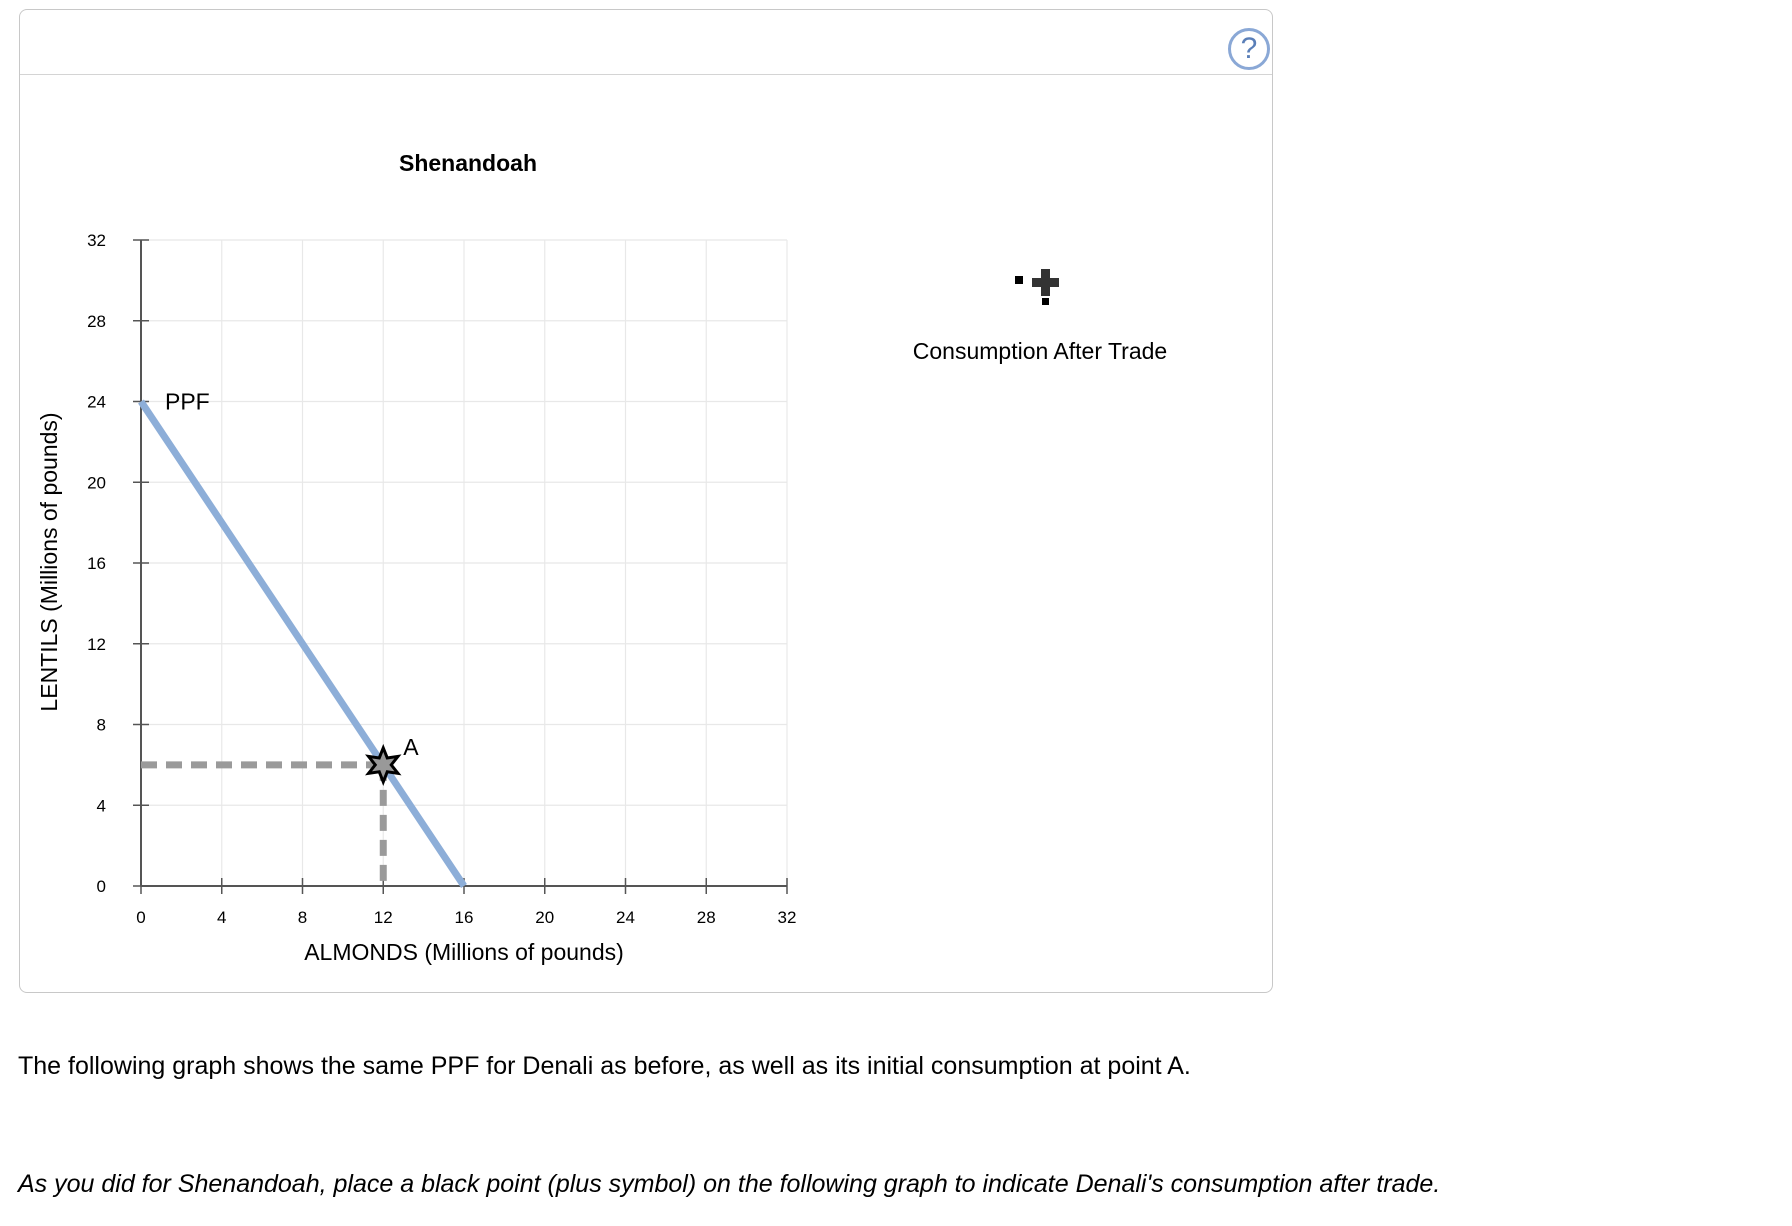 Image resolution: width=1792 pixels, height=1226 pixels. Describe the element at coordinates (96, 563) in the screenshot. I see `y-tick-label: 16` at that location.